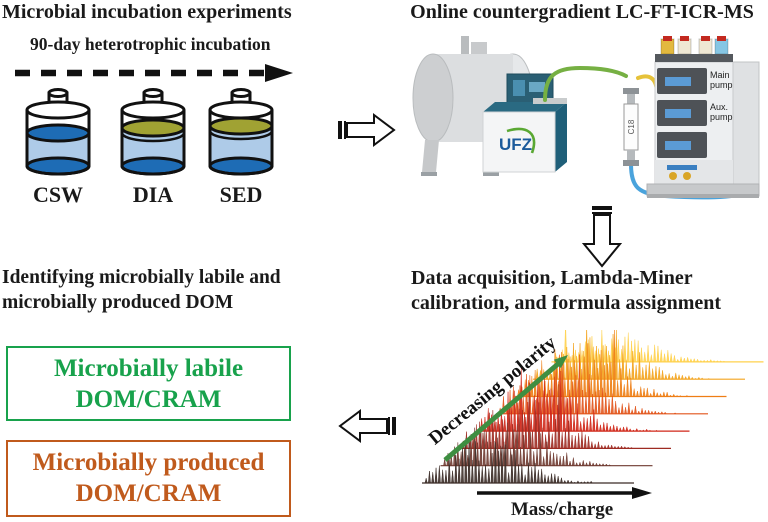  What do you see at coordinates (148, 399) in the screenshot?
I see `microbially-labile-line2: DOM/CRAM` at bounding box center [148, 399].